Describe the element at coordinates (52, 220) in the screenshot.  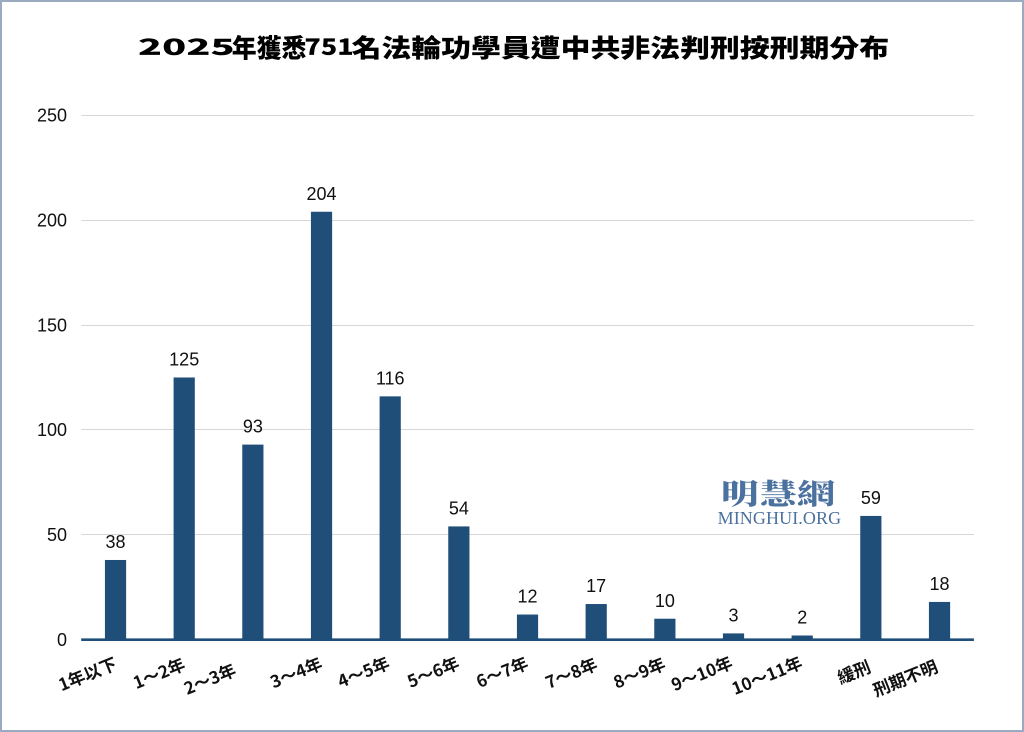
I see `svg-text: 200` at that location.